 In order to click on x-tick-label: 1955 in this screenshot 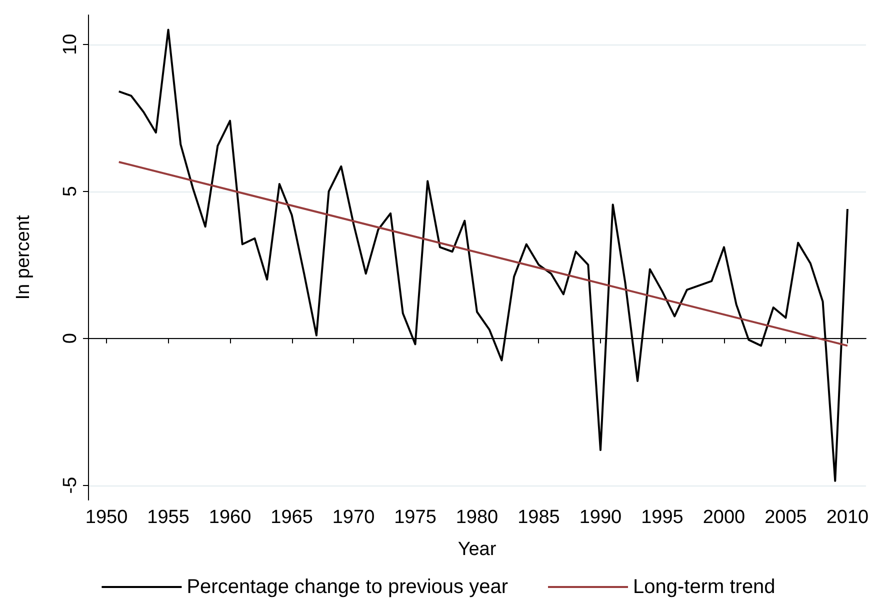, I will do `click(168, 517)`.